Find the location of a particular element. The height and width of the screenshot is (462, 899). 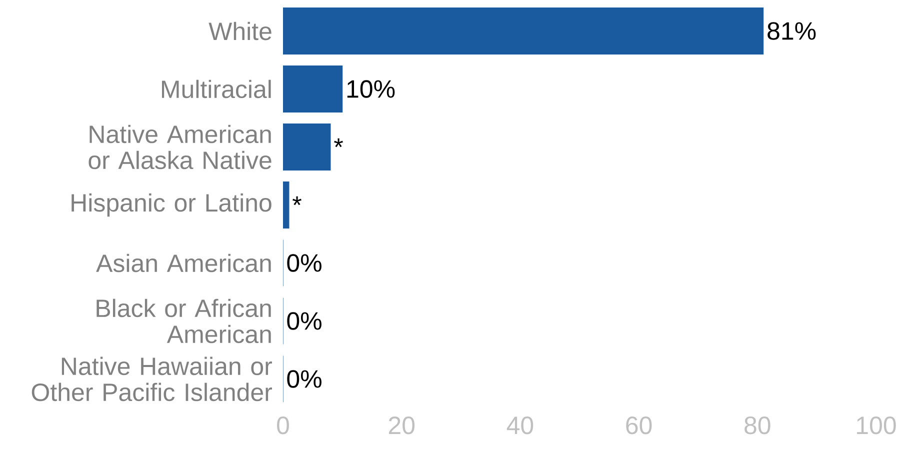

y-tick-label: Native American or Alaska Native is located at coordinates (180, 147).